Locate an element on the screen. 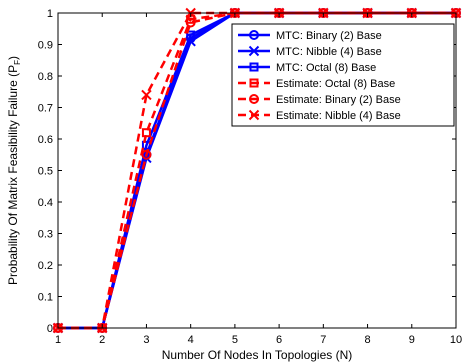  legend-label: Estimate: Octal (8) Base is located at coordinates (335, 84).